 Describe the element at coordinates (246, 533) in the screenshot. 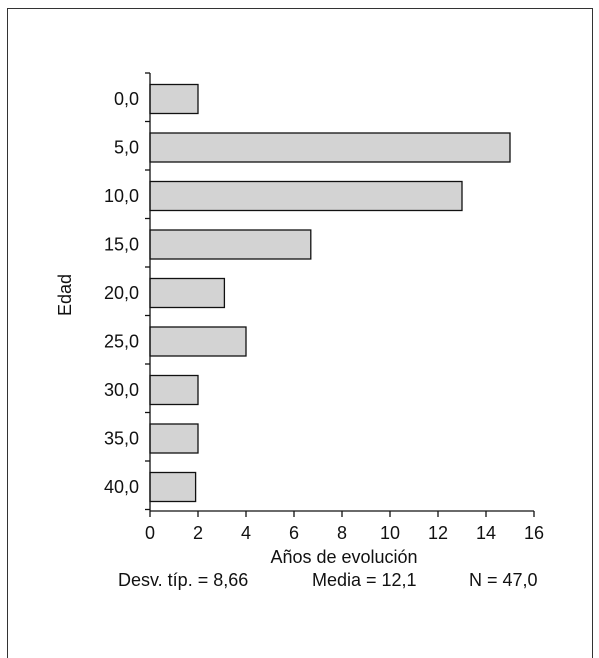

I see `x-tick-label: 4` at that location.